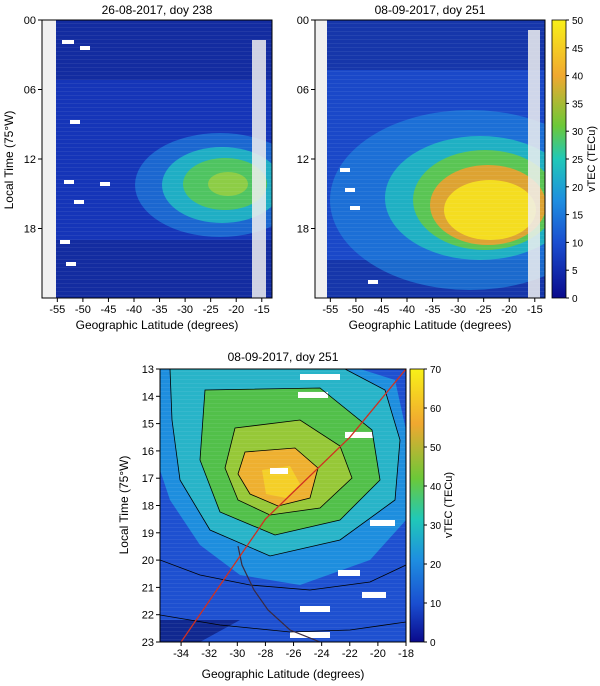  Describe the element at coordinates (148, 616) in the screenshot. I see `y-tick-label: 22` at that location.